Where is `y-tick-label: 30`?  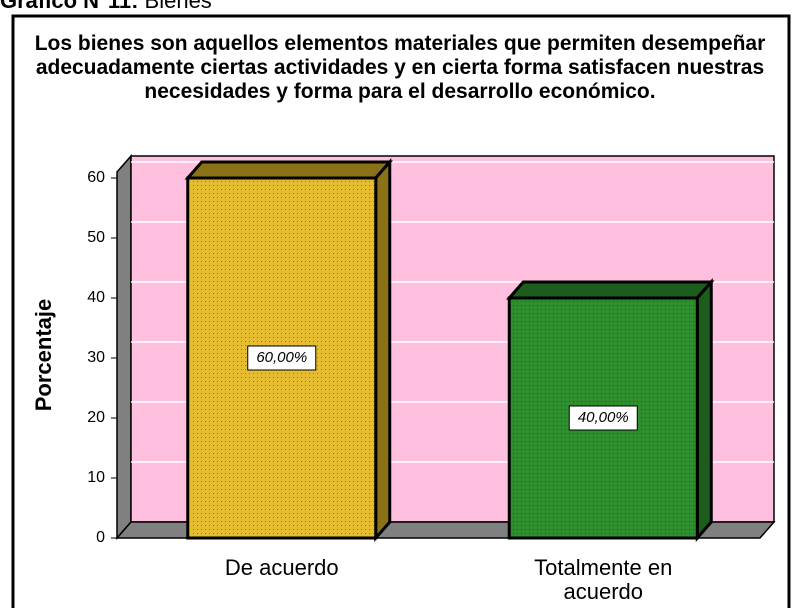
y-tick-label: 30 is located at coordinates (96, 357).